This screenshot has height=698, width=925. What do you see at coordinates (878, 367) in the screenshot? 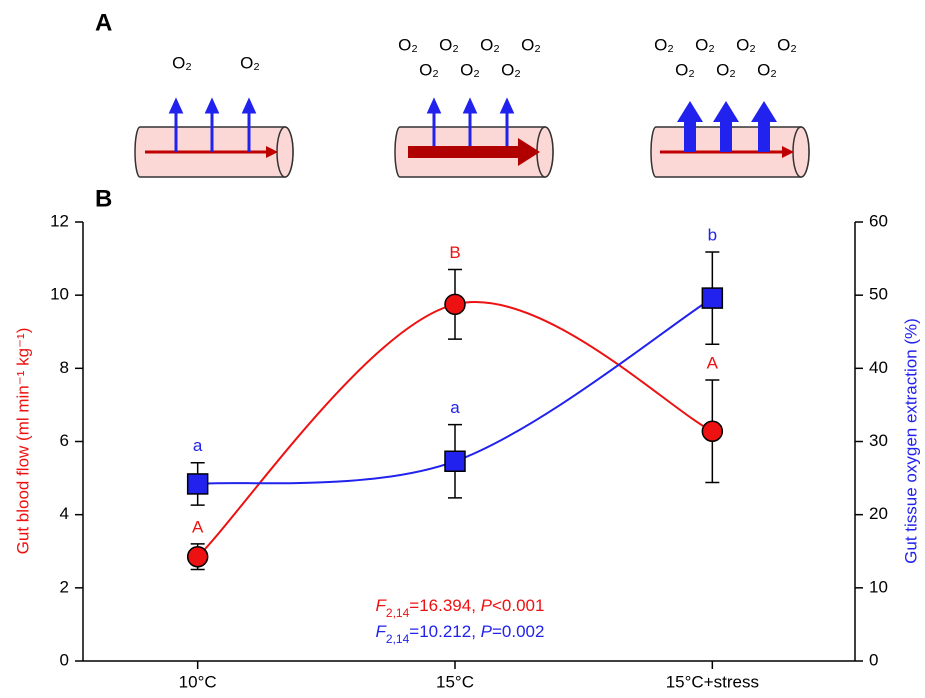
I see `y2-tick-label: 40` at bounding box center [878, 367].